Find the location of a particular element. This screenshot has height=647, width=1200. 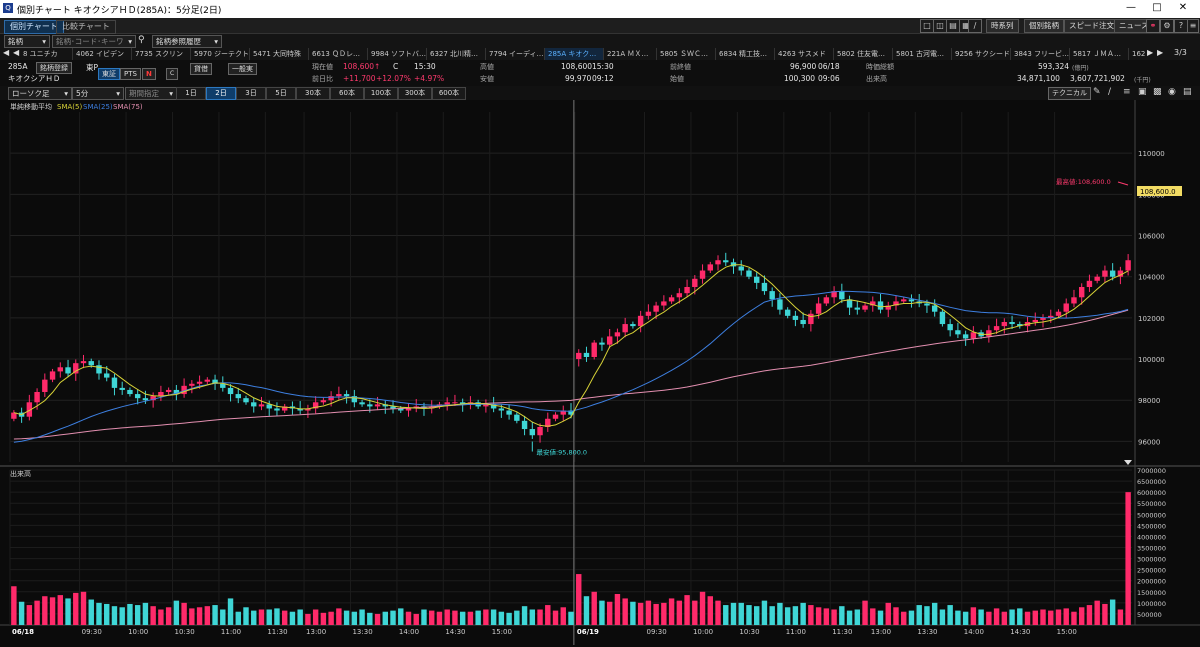

timeseries-button: 時系列 is located at coordinates (1002, 26).